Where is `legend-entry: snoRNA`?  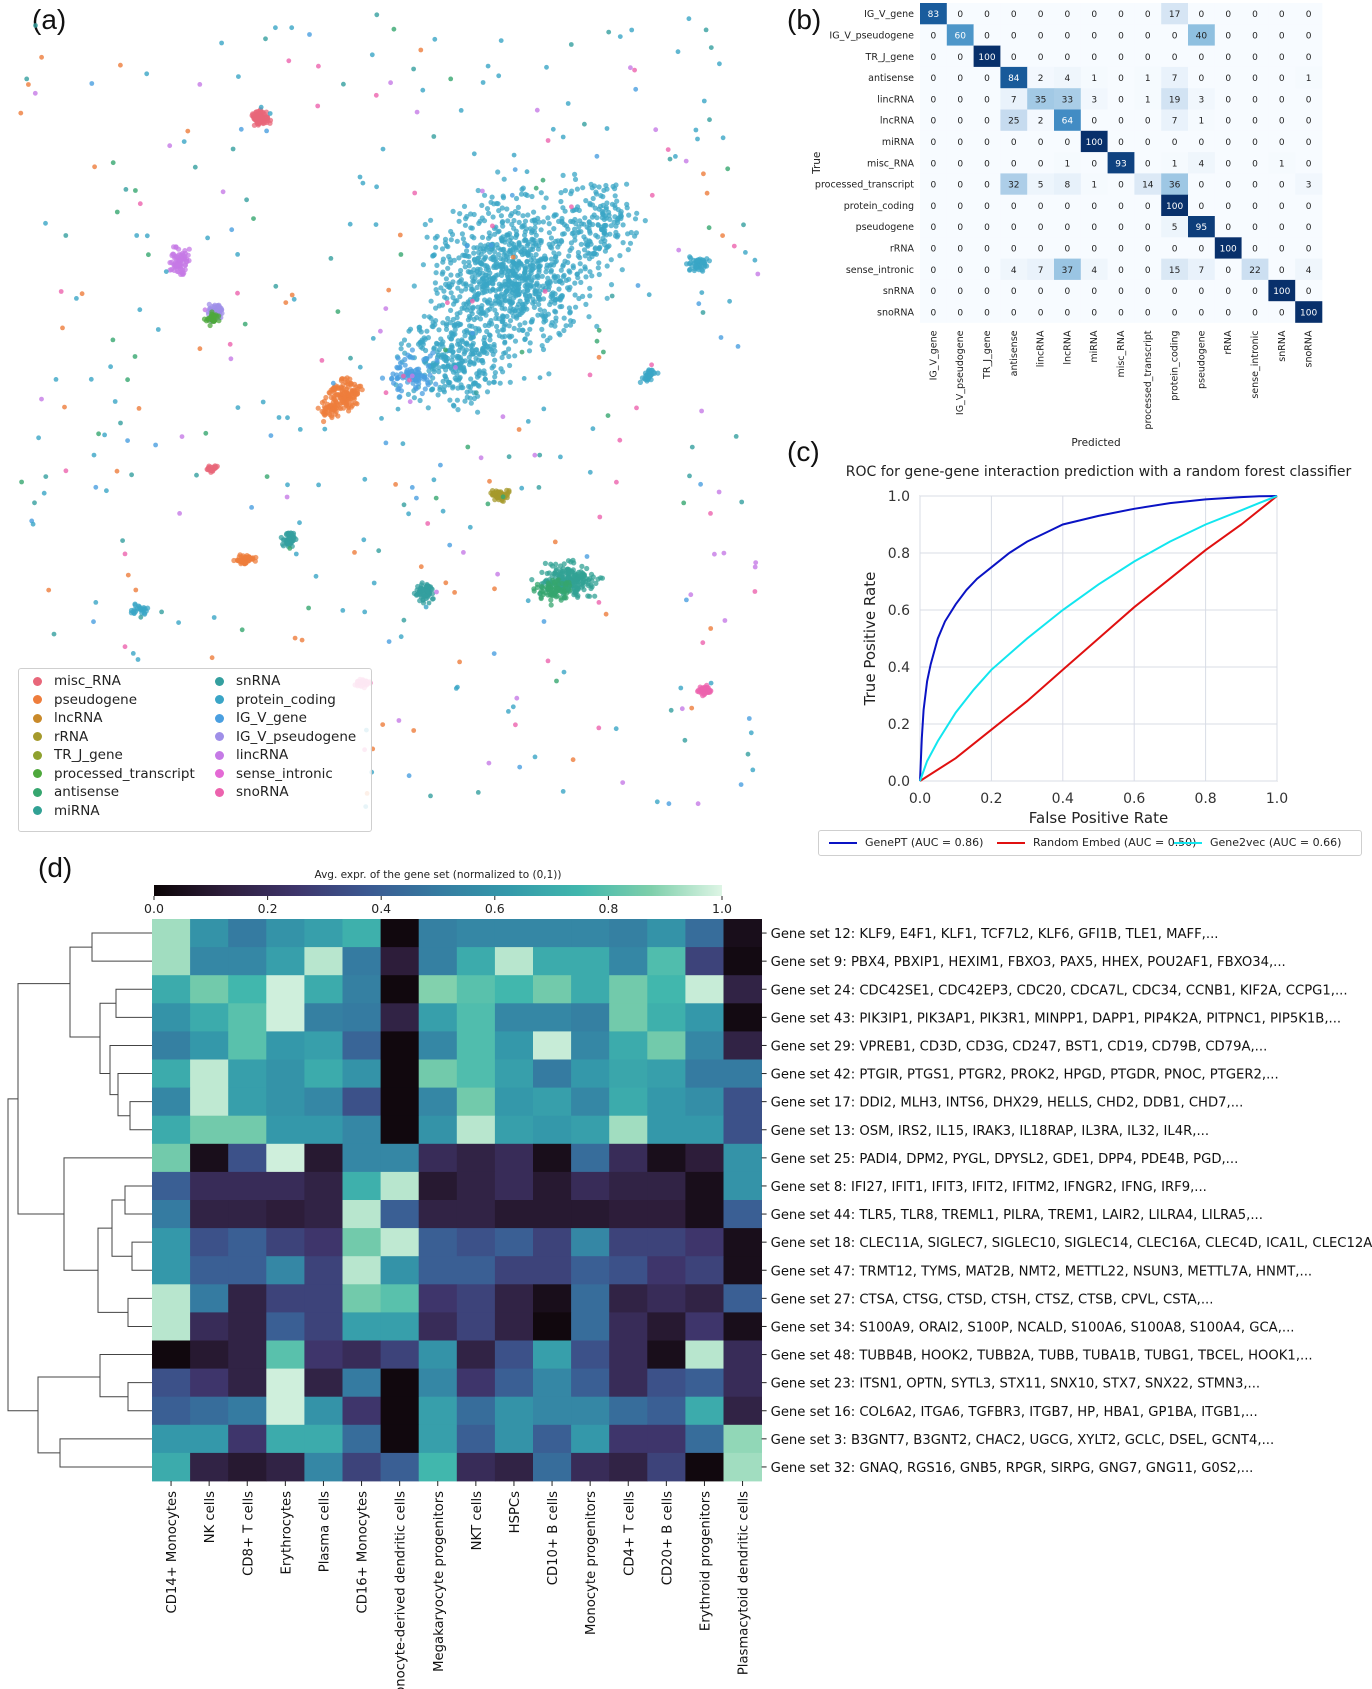 legend-entry: snoRNA is located at coordinates (252, 792).